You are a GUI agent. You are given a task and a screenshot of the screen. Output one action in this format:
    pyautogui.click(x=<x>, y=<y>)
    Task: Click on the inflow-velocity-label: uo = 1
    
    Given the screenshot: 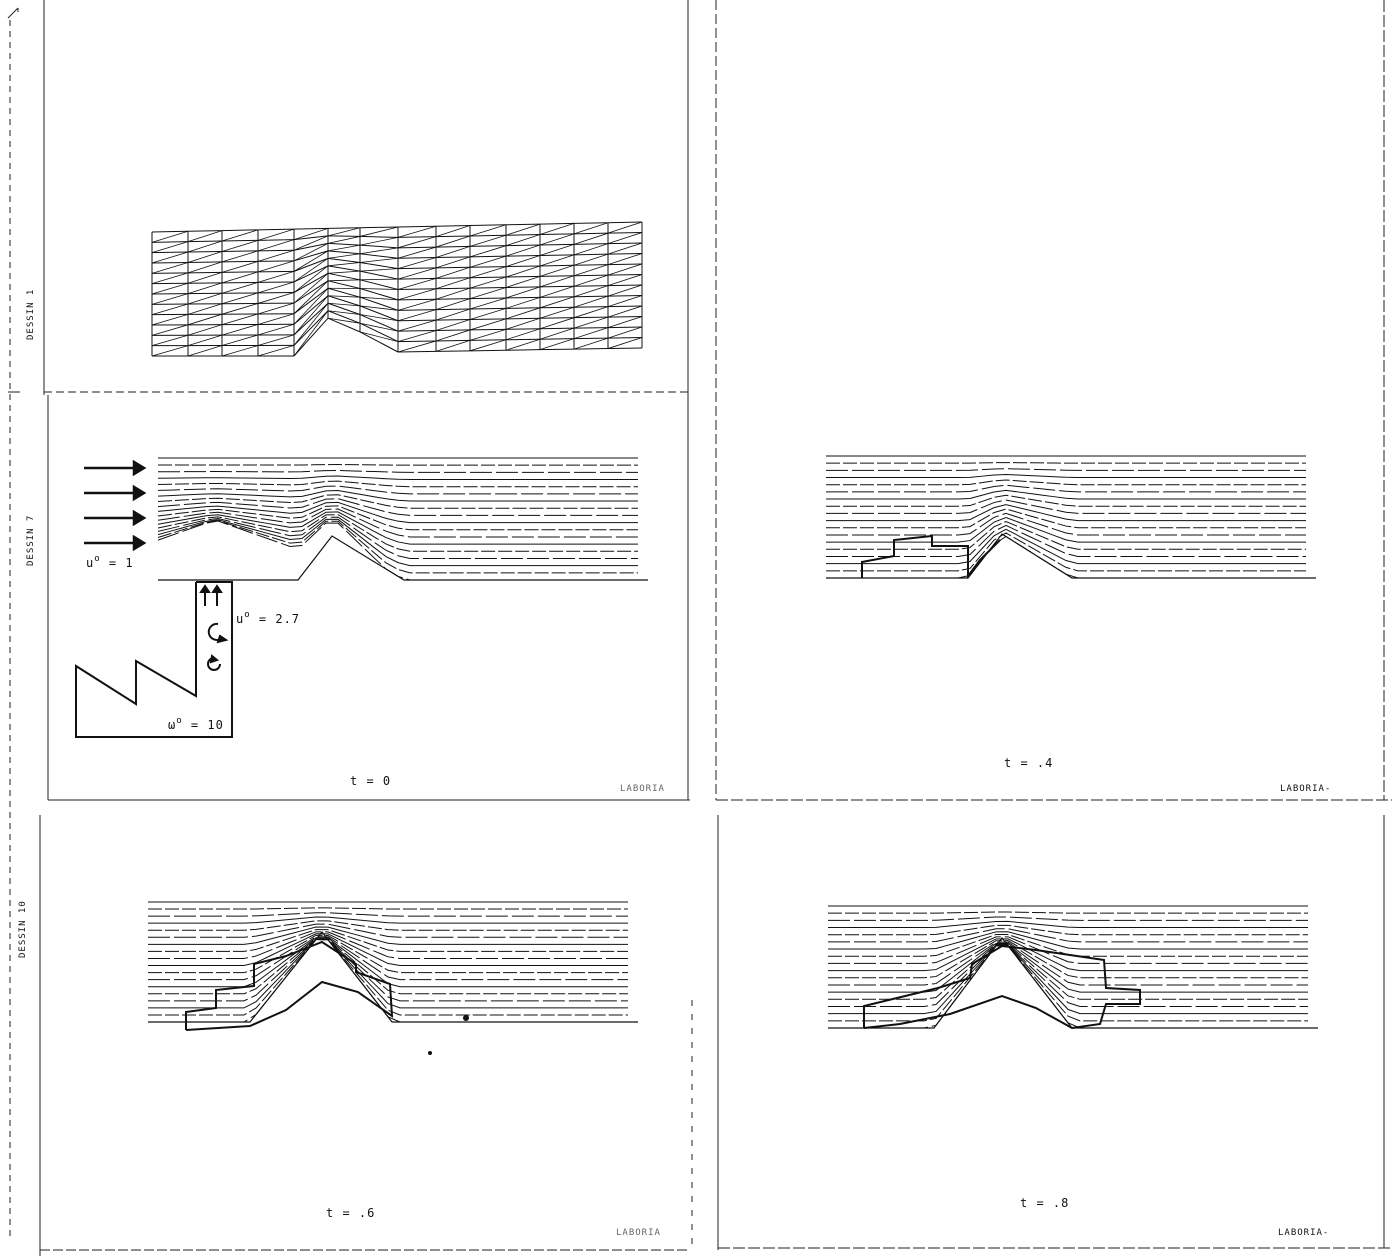 What is the action you would take?
    pyautogui.click(x=110, y=562)
    